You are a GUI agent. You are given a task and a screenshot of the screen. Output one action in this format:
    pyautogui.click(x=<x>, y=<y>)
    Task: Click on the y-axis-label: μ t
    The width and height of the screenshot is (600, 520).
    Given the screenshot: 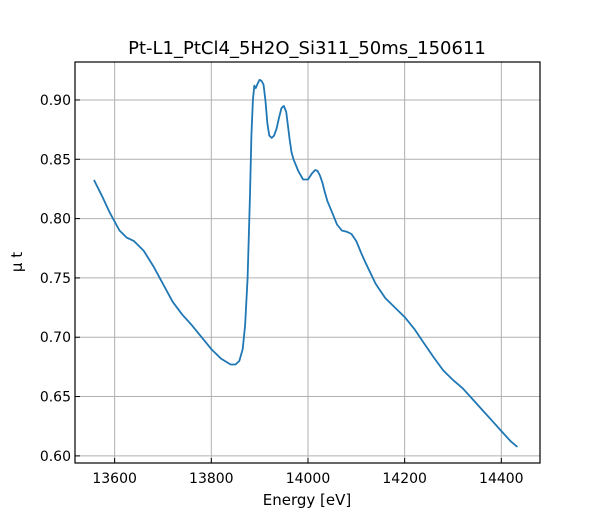 What is the action you would take?
    pyautogui.click(x=17, y=262)
    